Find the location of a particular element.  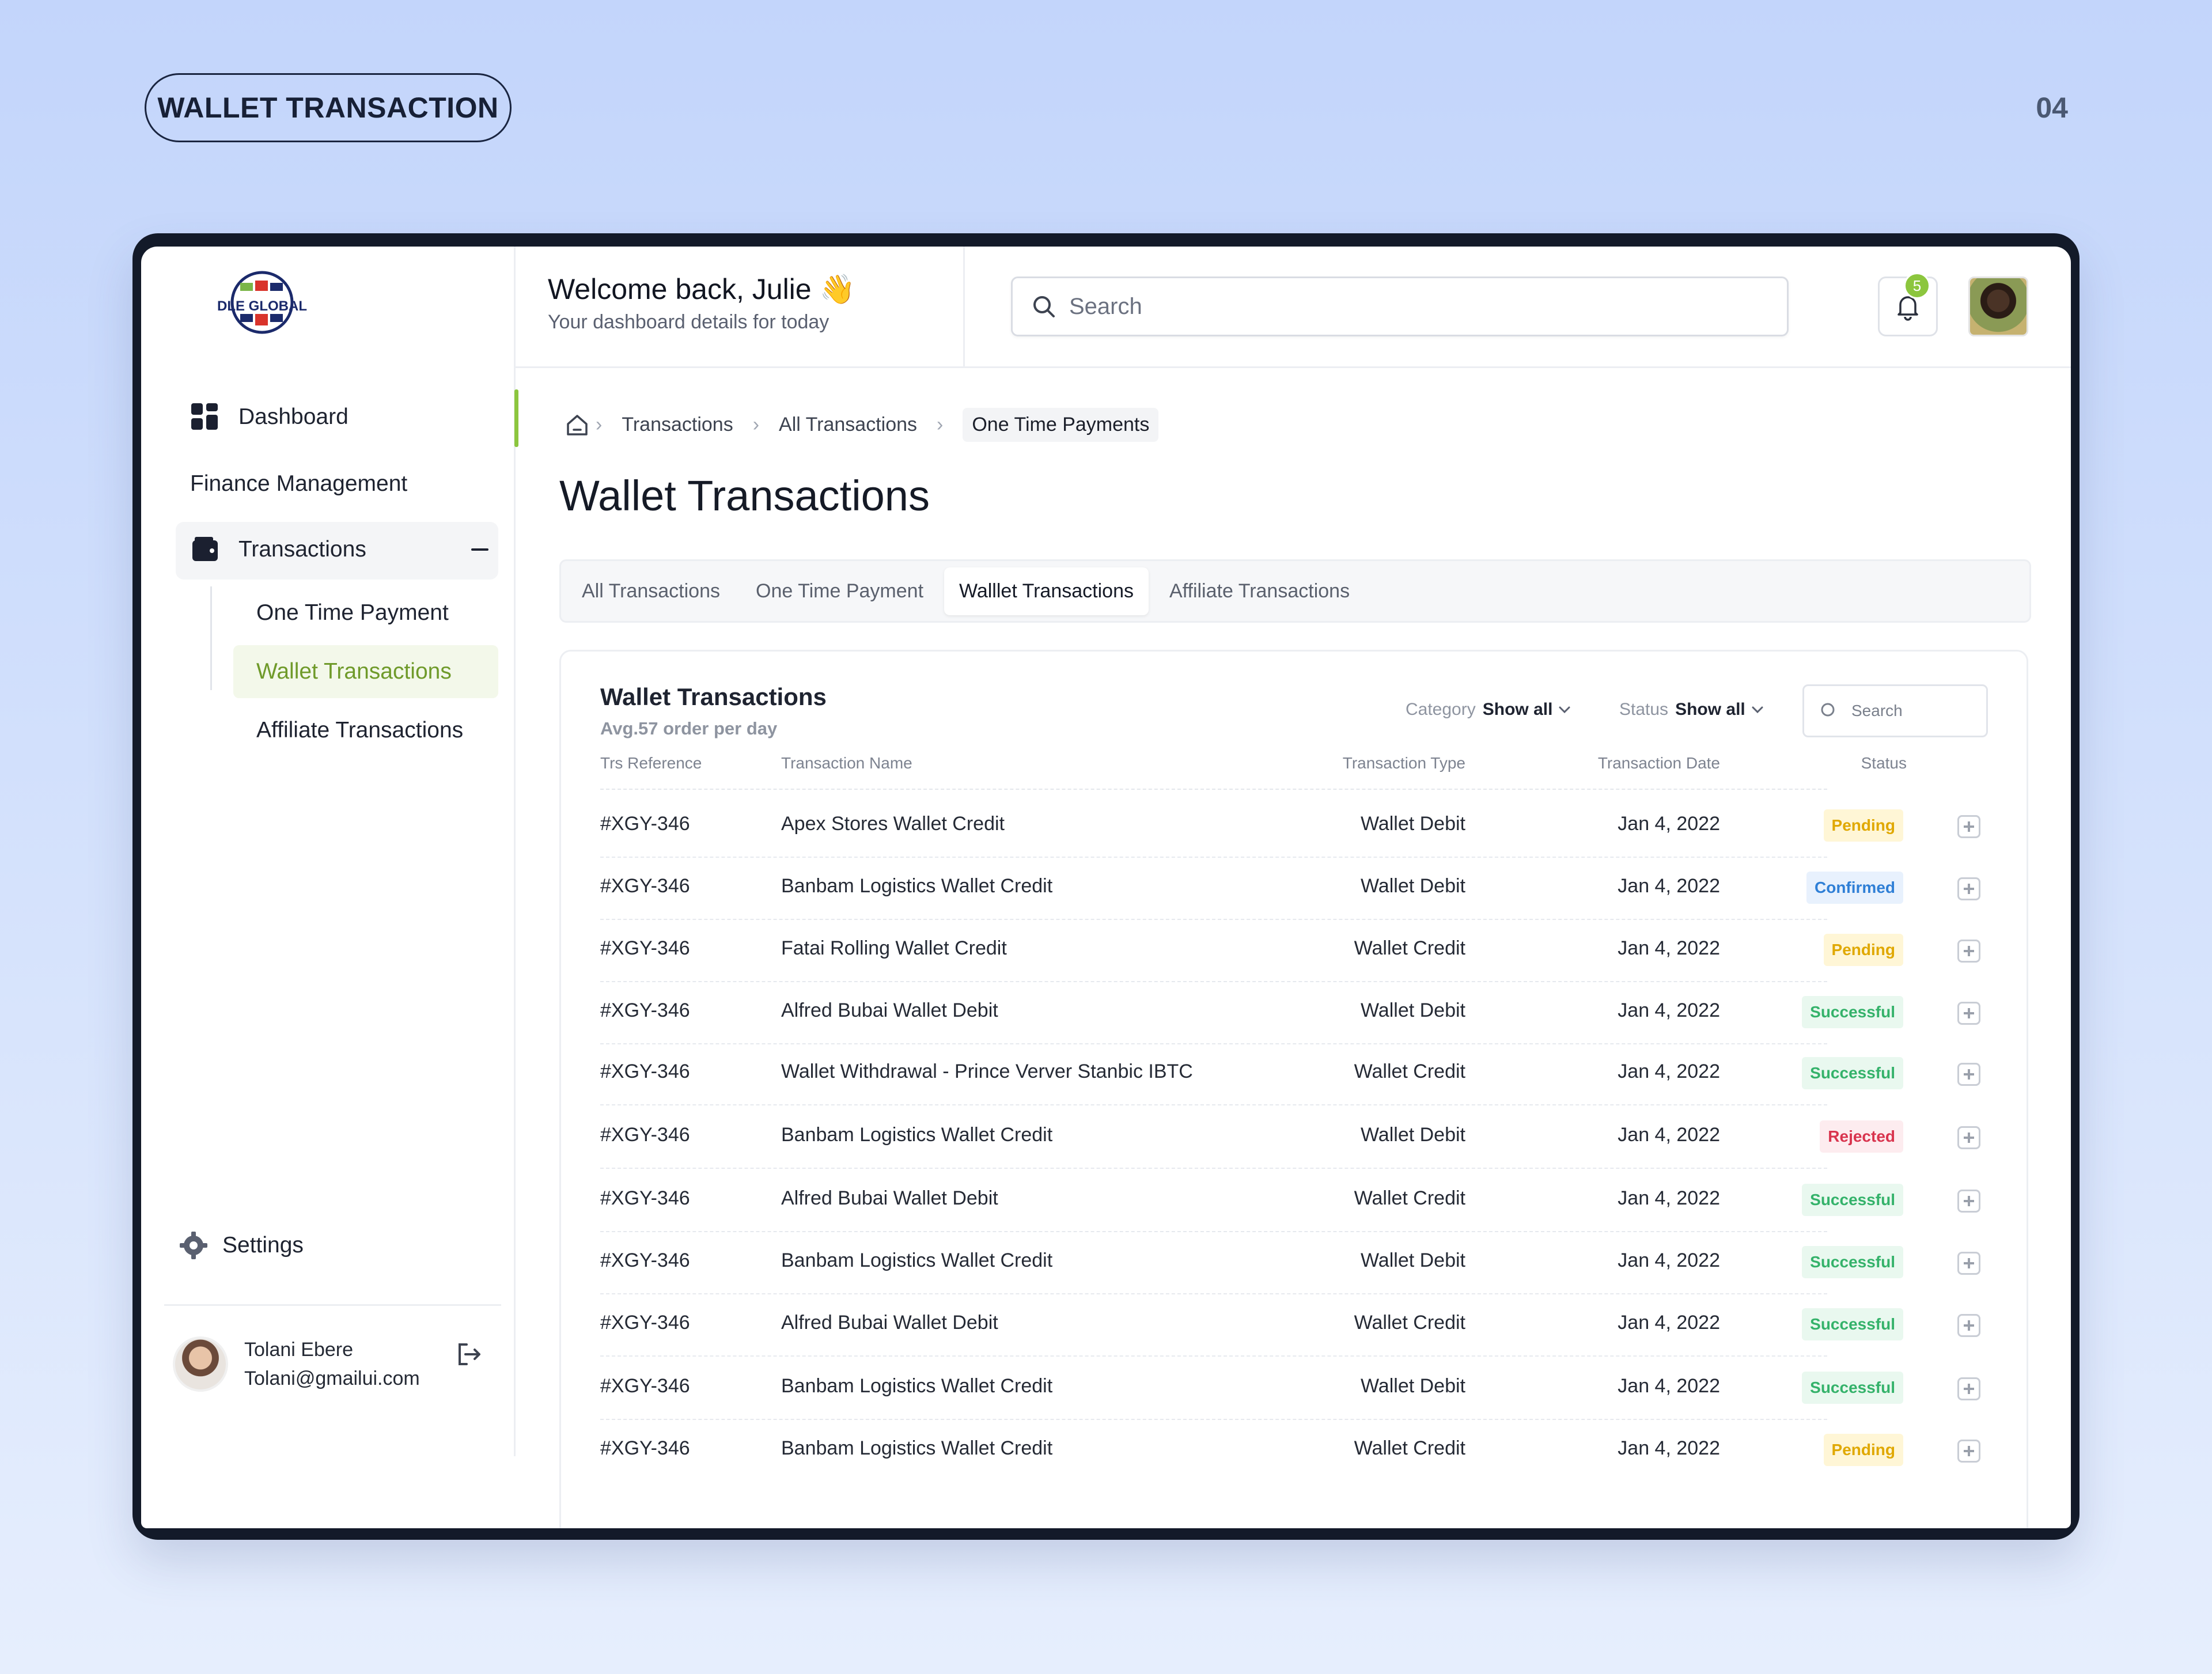

tab-wallet-transactions: Walllet Transactions is located at coordinates (1046, 591).